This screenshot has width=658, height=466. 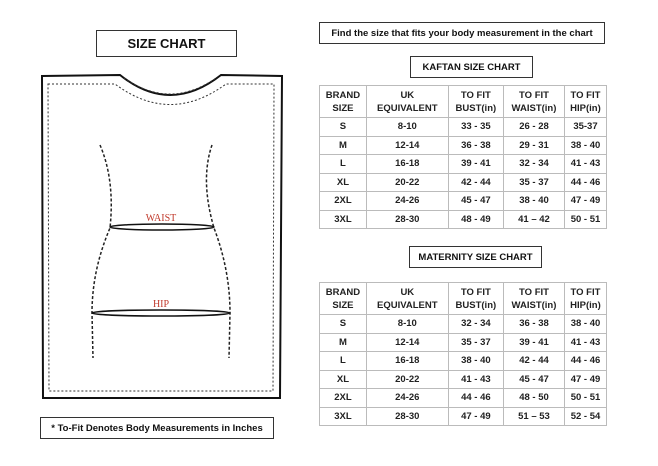 What do you see at coordinates (407, 145) in the screenshot?
I see `table-cell: 12-14` at bounding box center [407, 145].